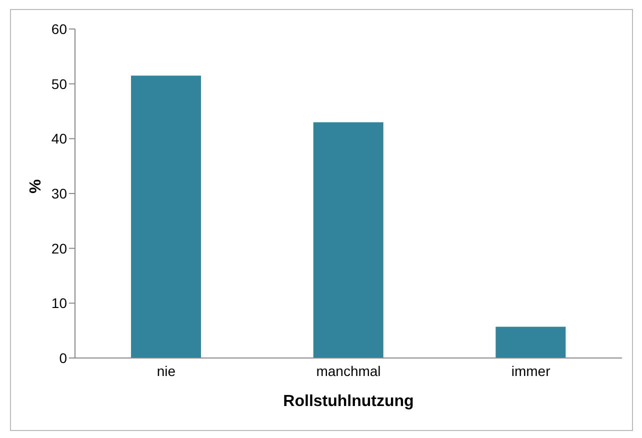 The width and height of the screenshot is (642, 438). Describe the element at coordinates (59, 138) in the screenshot. I see `y-tick-label: 40` at that location.